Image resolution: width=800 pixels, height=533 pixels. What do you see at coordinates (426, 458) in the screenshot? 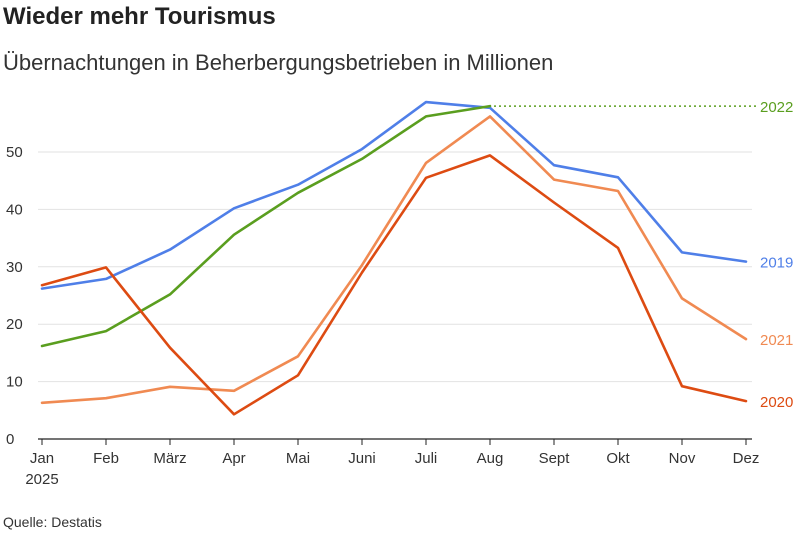
I see `x-tick-label: Juli` at bounding box center [426, 458].